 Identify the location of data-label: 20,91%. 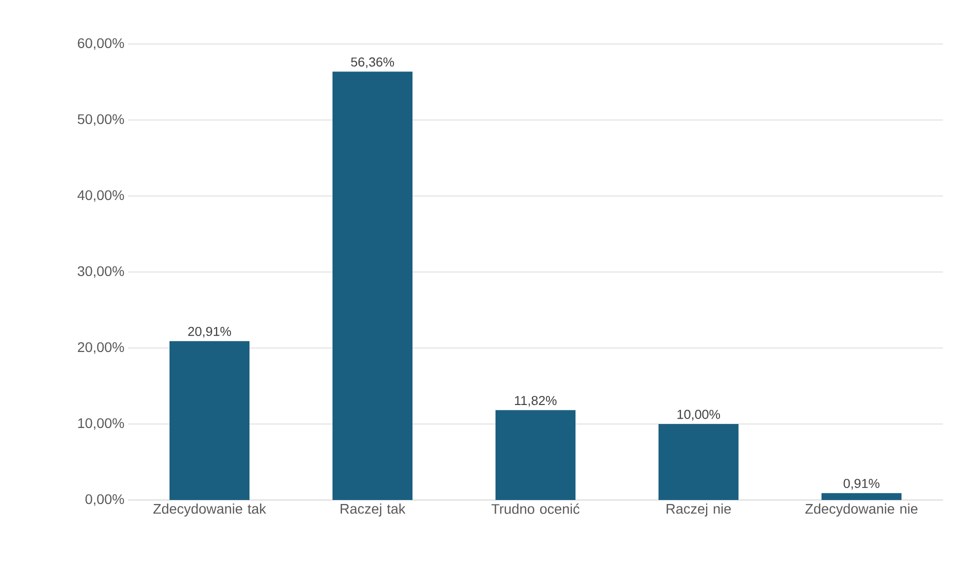
(210, 332).